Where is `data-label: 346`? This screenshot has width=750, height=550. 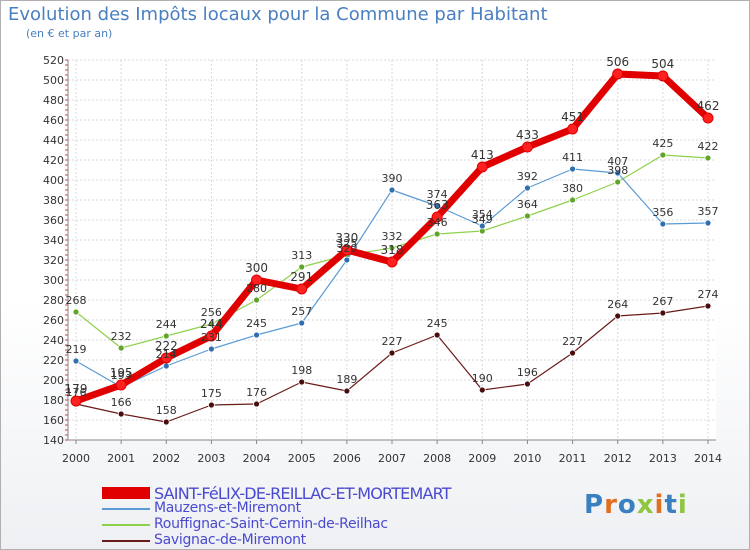
data-label: 346 is located at coordinates (437, 222).